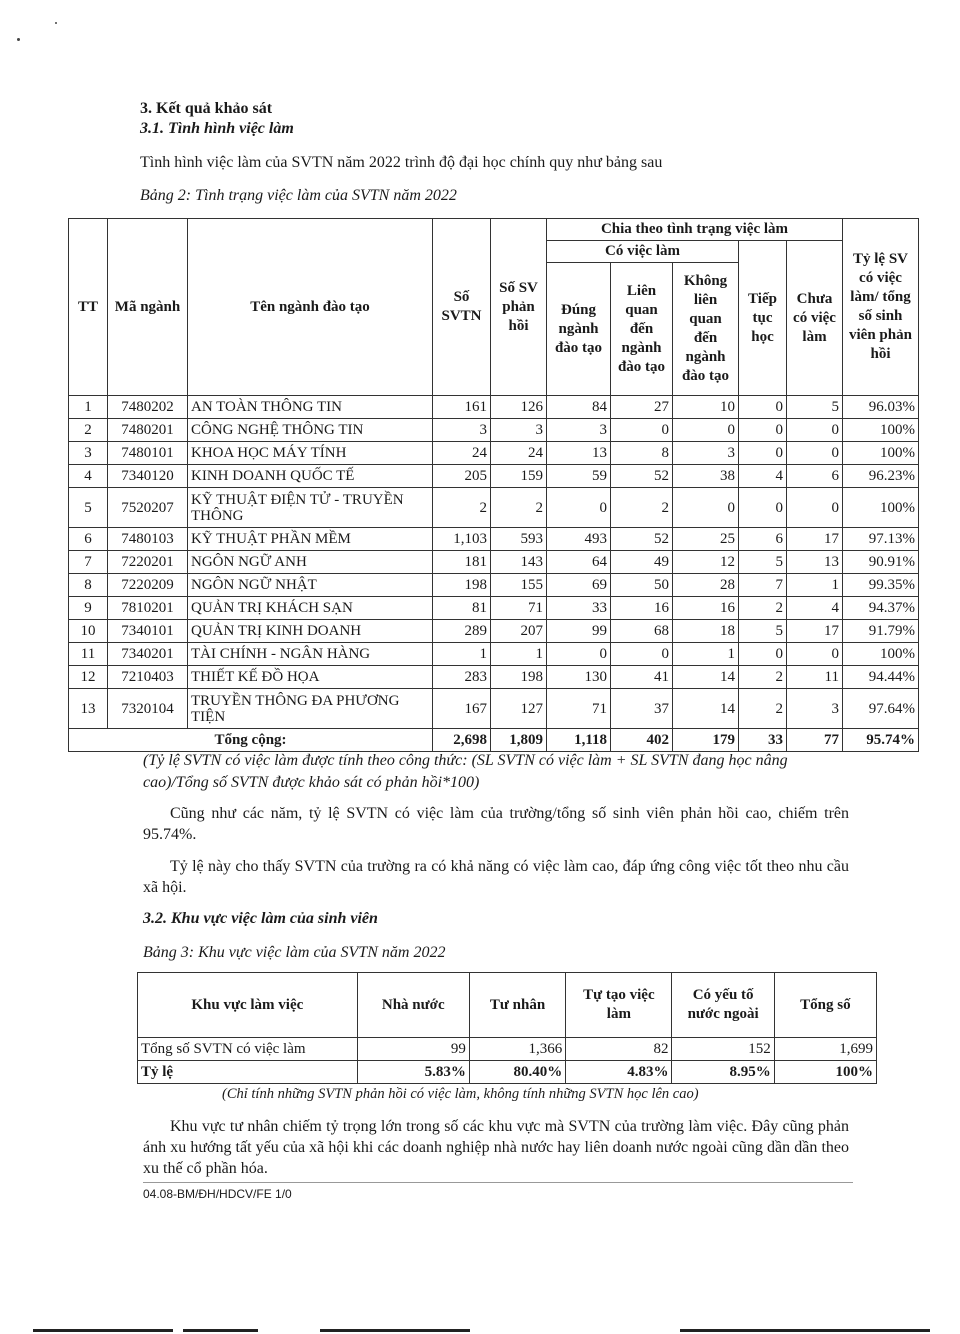 This screenshot has height=1334, width=960. What do you see at coordinates (518, 307) in the screenshot?
I see `col-so-sv-phan-hoi: Số SV phản hồi` at bounding box center [518, 307].